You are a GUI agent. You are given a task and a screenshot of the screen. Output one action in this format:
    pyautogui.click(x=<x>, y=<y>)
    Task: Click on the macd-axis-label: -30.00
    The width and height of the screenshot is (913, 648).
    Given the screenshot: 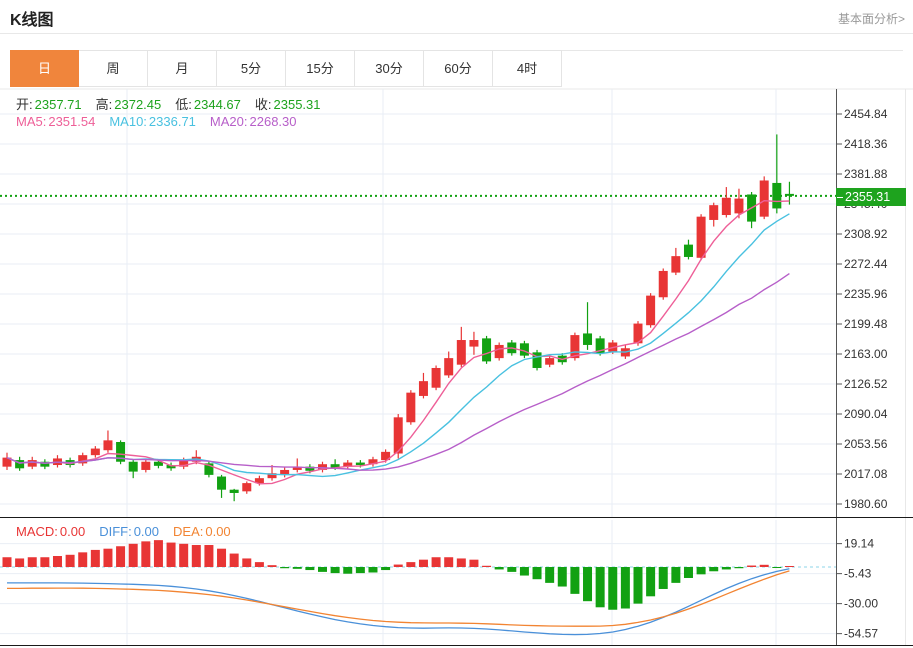 What is the action you would take?
    pyautogui.click(x=861, y=604)
    